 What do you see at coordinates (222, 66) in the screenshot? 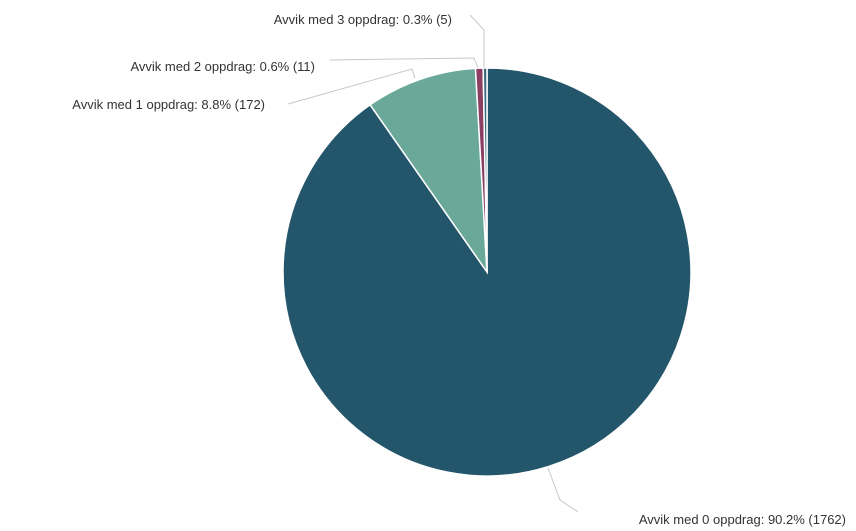
I see `slice-label-2: Avvik med 2 oppdrag: 0.6% (11)` at bounding box center [222, 66].